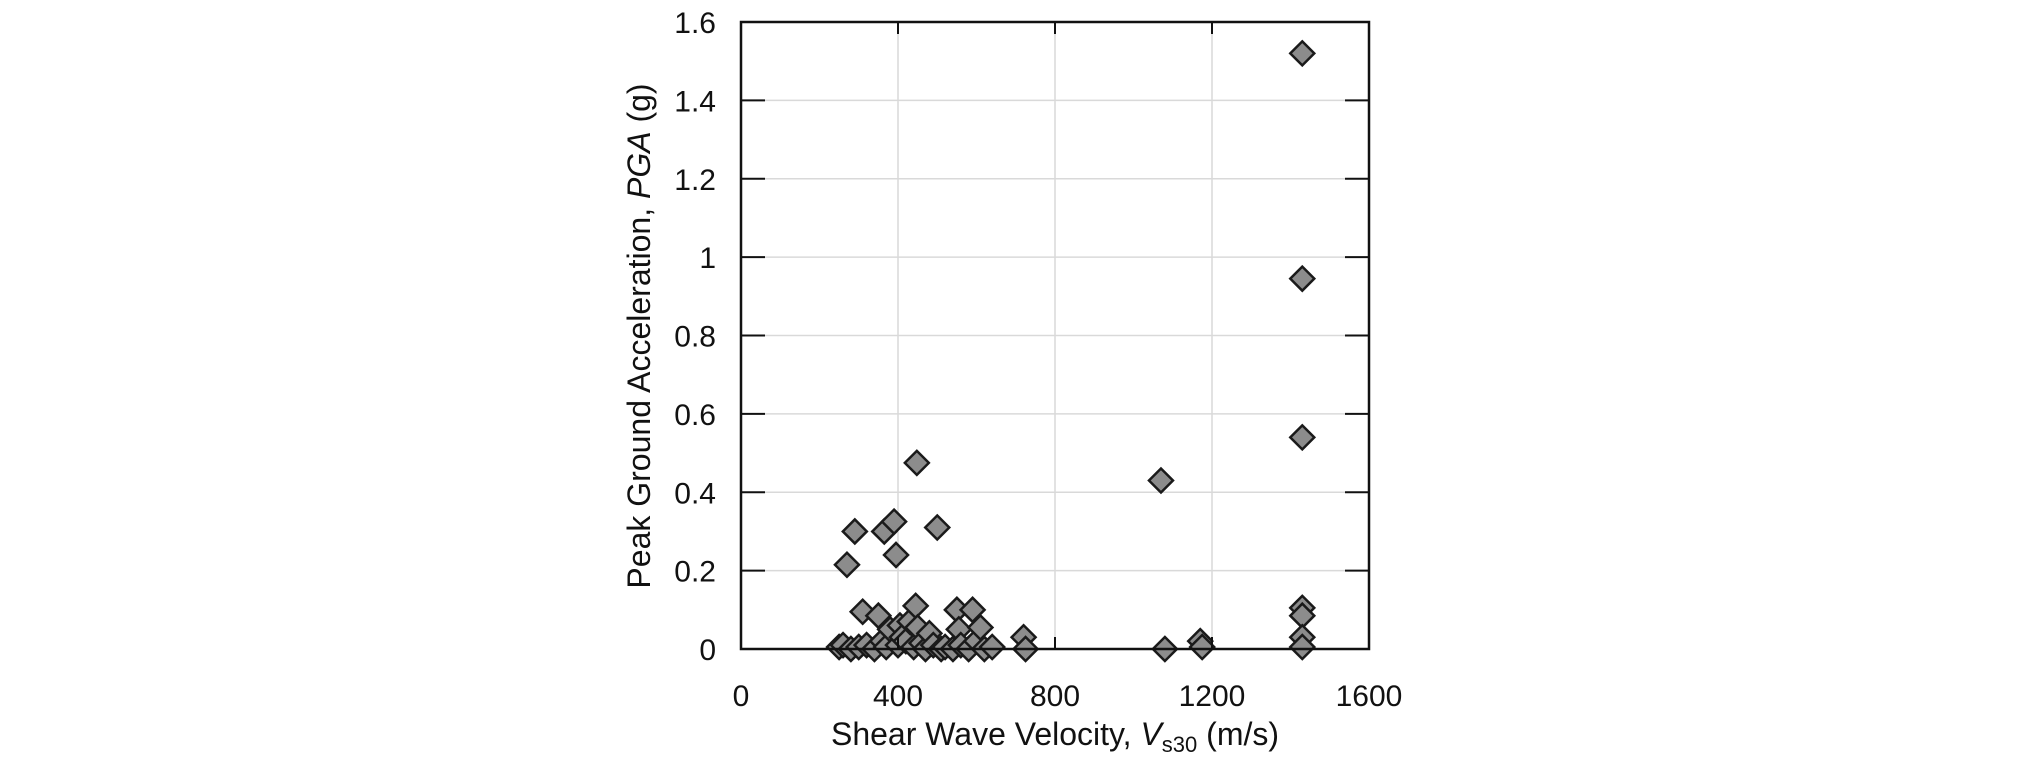 Image resolution: width=2031 pixels, height=762 pixels. I want to click on x-axis-label-symbol: V, so click(1152, 734).